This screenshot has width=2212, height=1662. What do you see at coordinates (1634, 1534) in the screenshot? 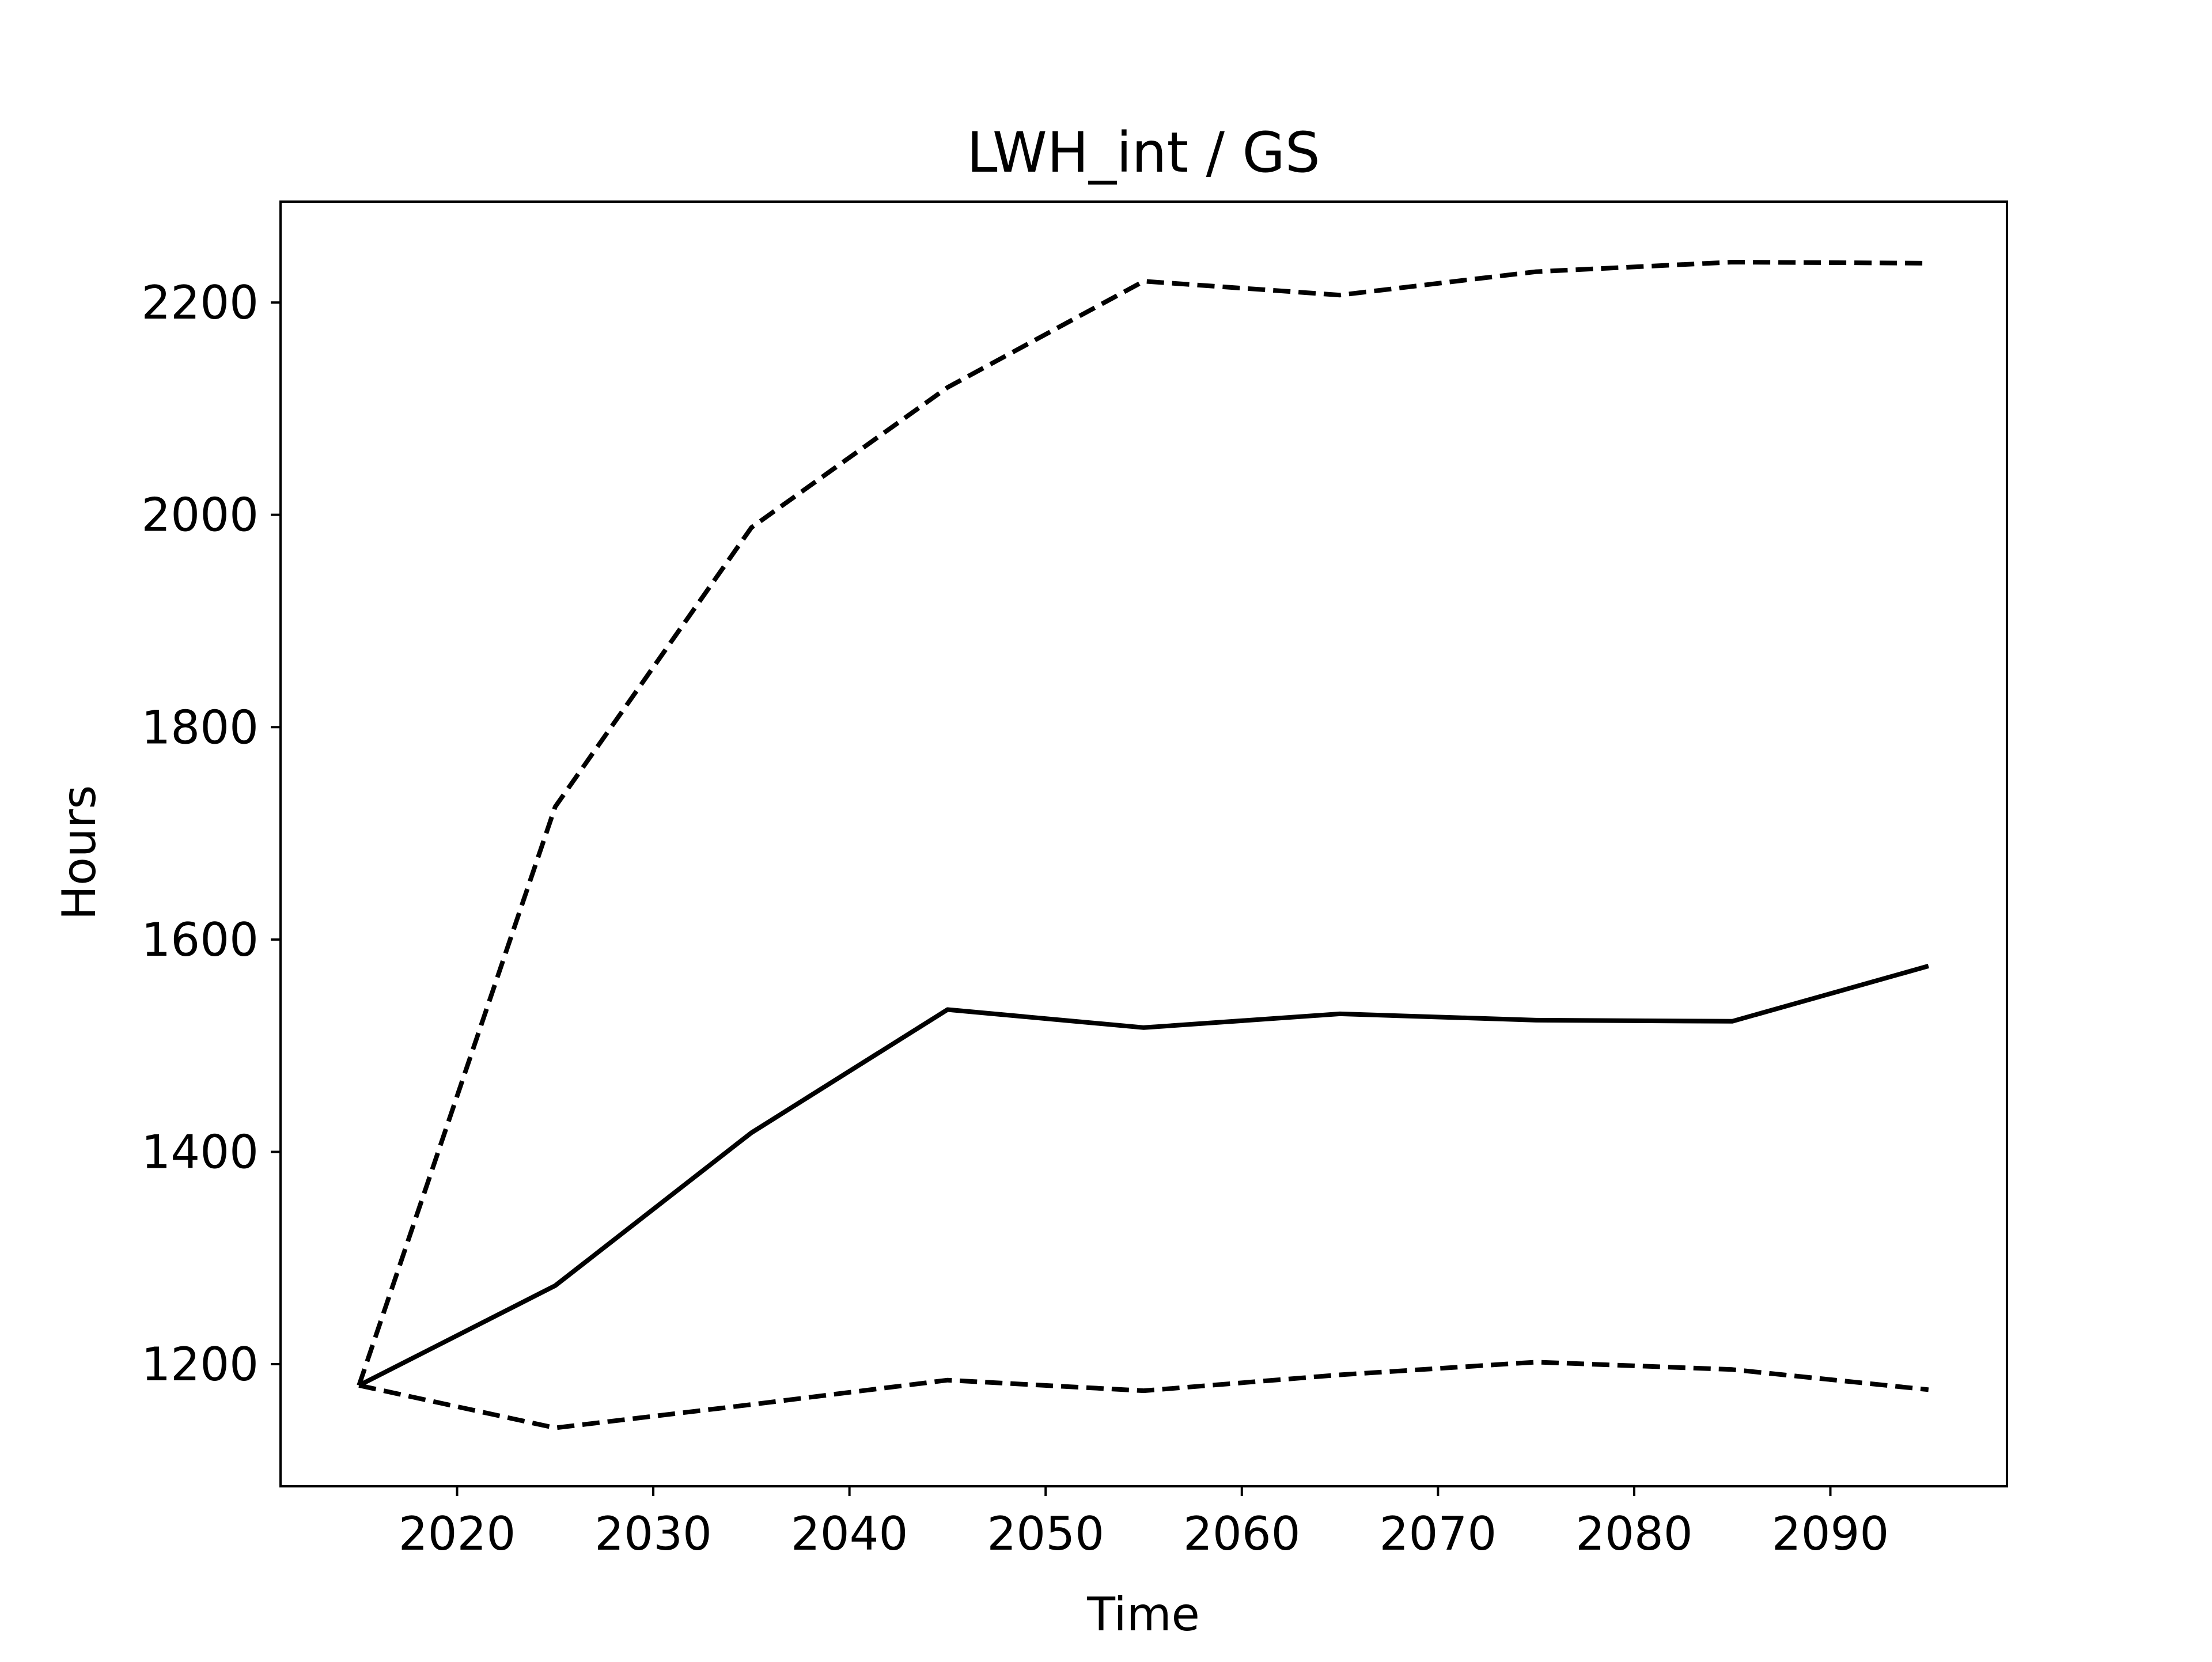
I see `x-tick-label: 2080` at bounding box center [1634, 1534].